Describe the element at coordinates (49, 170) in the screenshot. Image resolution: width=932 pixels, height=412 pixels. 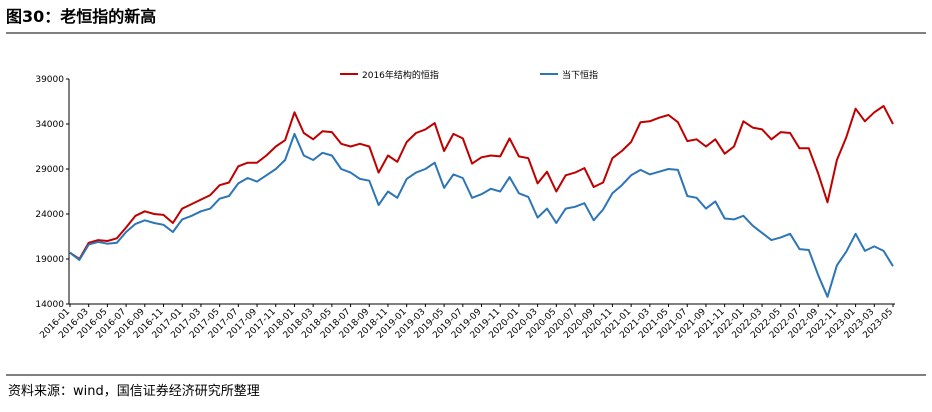
I see `y-tick-label: 29000` at that location.